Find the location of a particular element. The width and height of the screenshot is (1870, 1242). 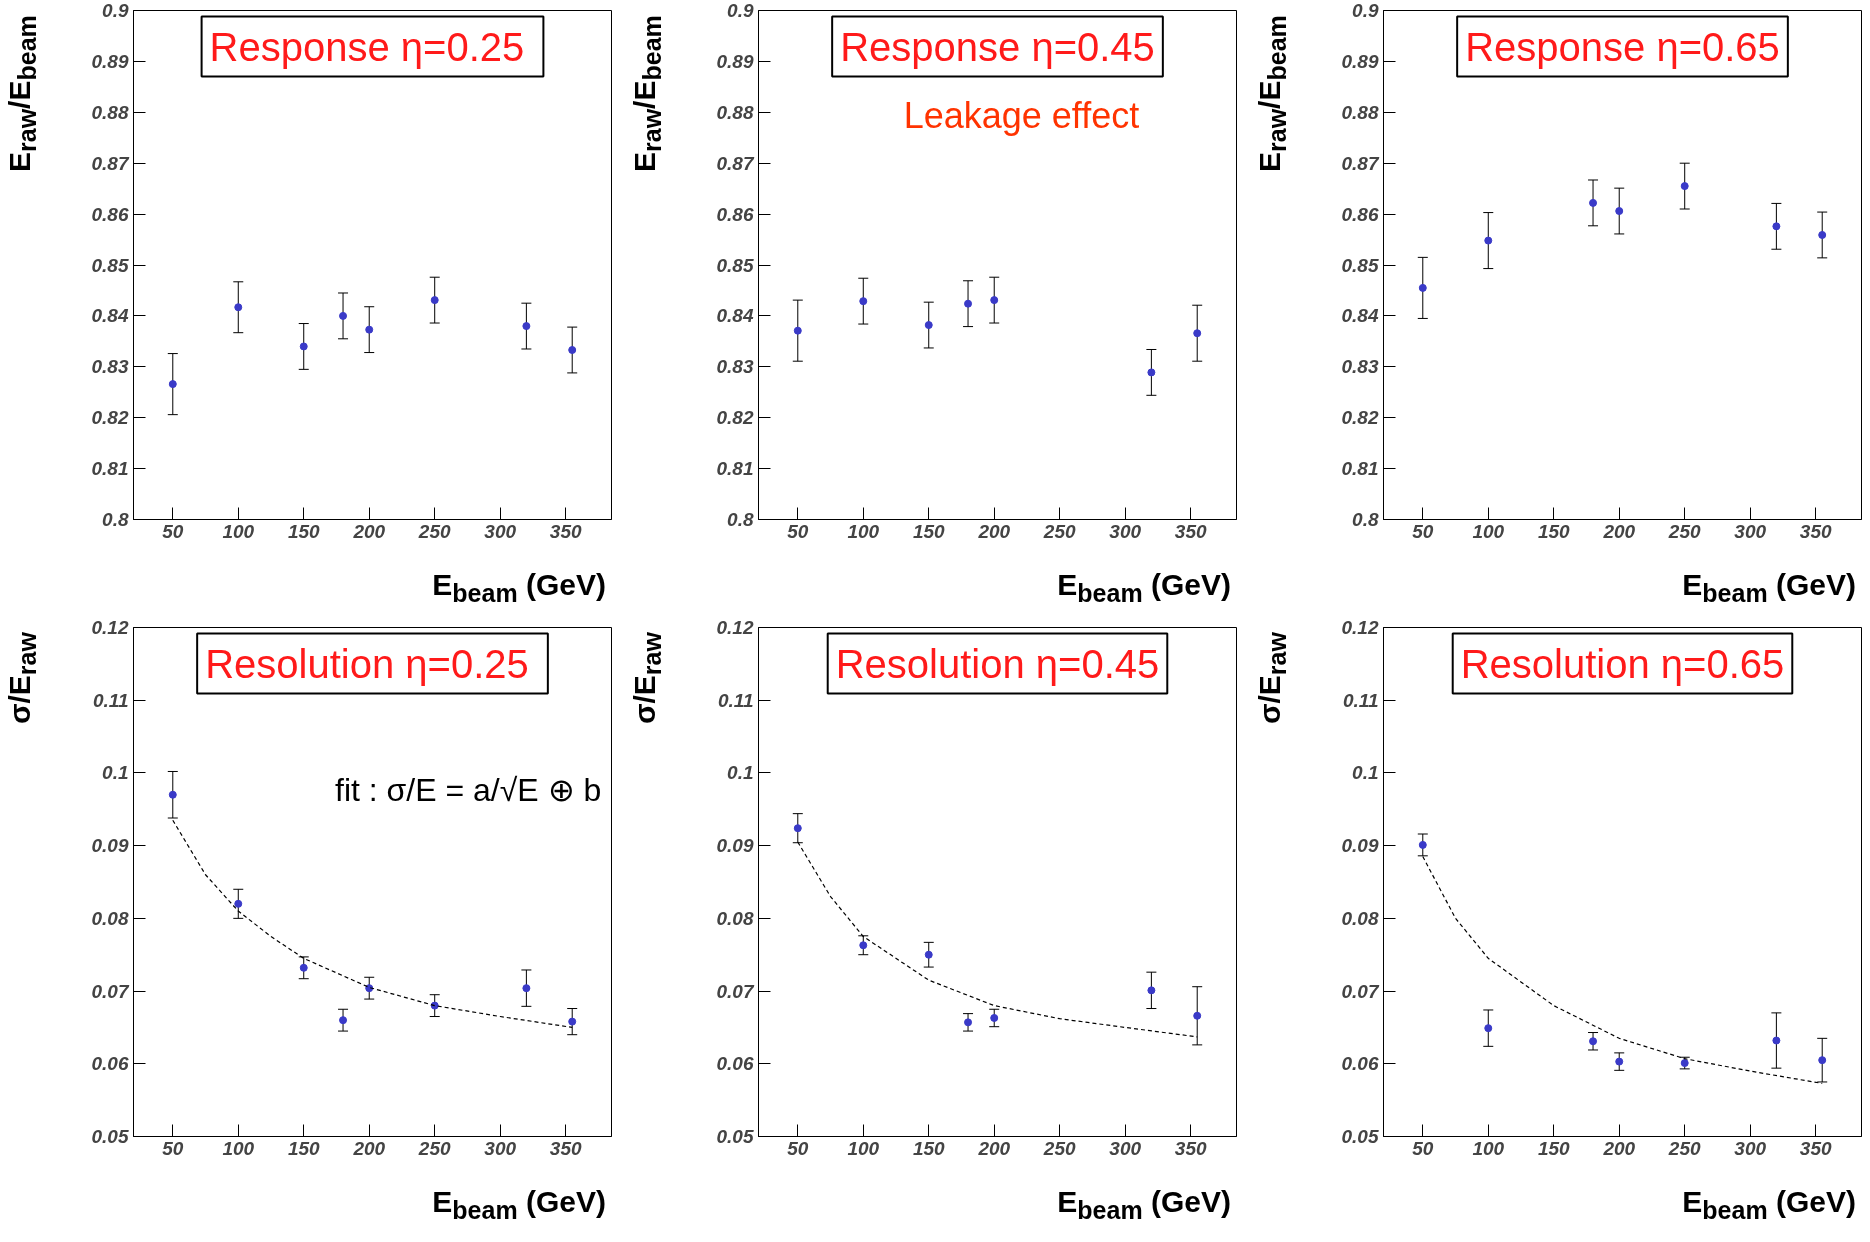

y-tick-label: 0.82 is located at coordinates (110, 418).